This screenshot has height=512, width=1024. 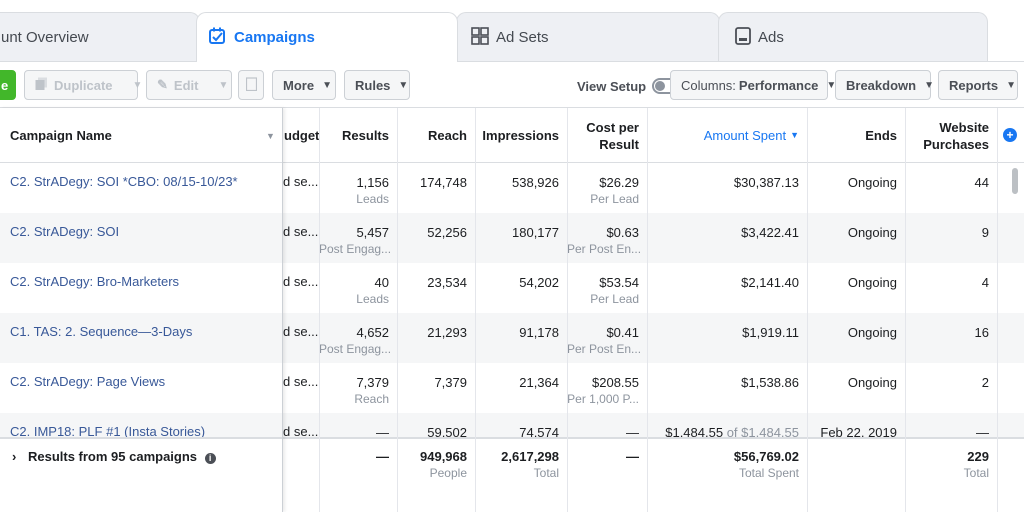 I want to click on column-header-campaign-name: Campaign Name ▼, so click(x=141, y=135).